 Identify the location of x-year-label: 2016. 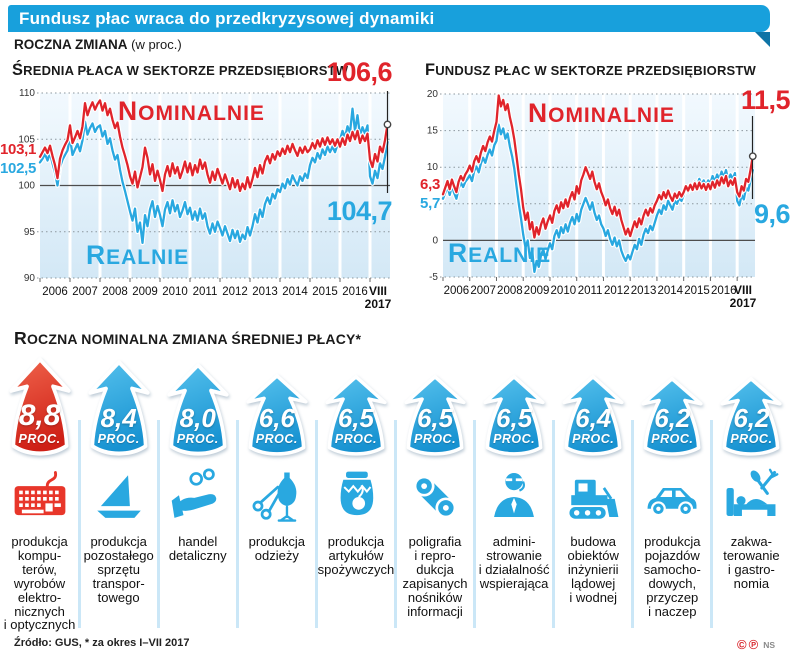
(724, 291).